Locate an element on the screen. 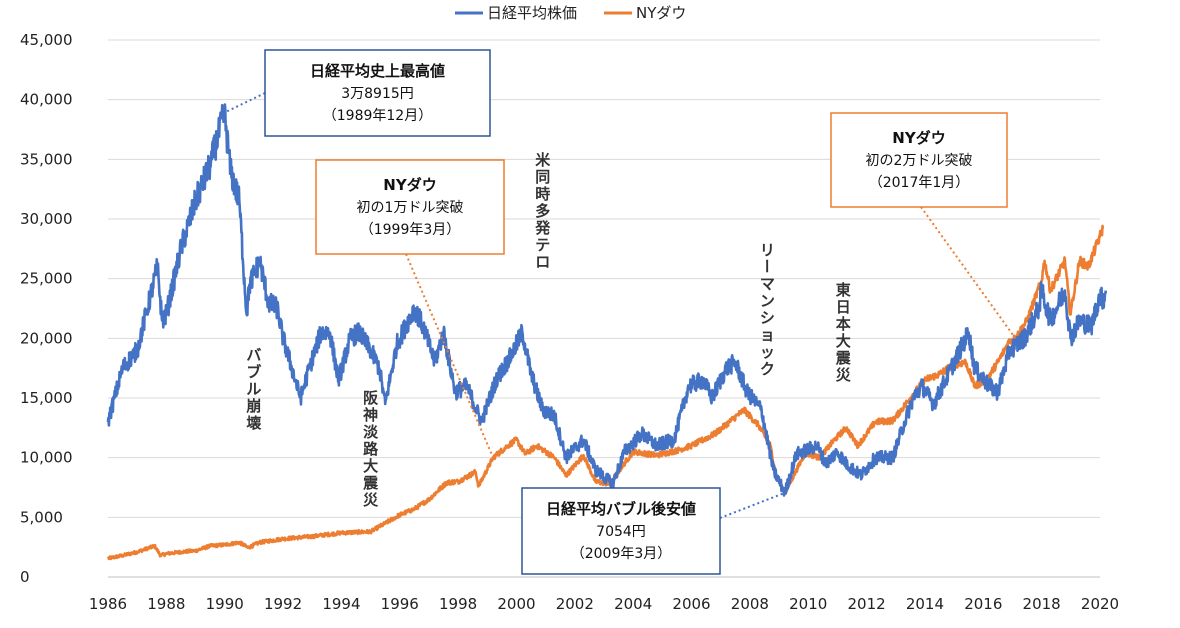 The image size is (1180, 628). event-label-char: ロ is located at coordinates (542, 262).